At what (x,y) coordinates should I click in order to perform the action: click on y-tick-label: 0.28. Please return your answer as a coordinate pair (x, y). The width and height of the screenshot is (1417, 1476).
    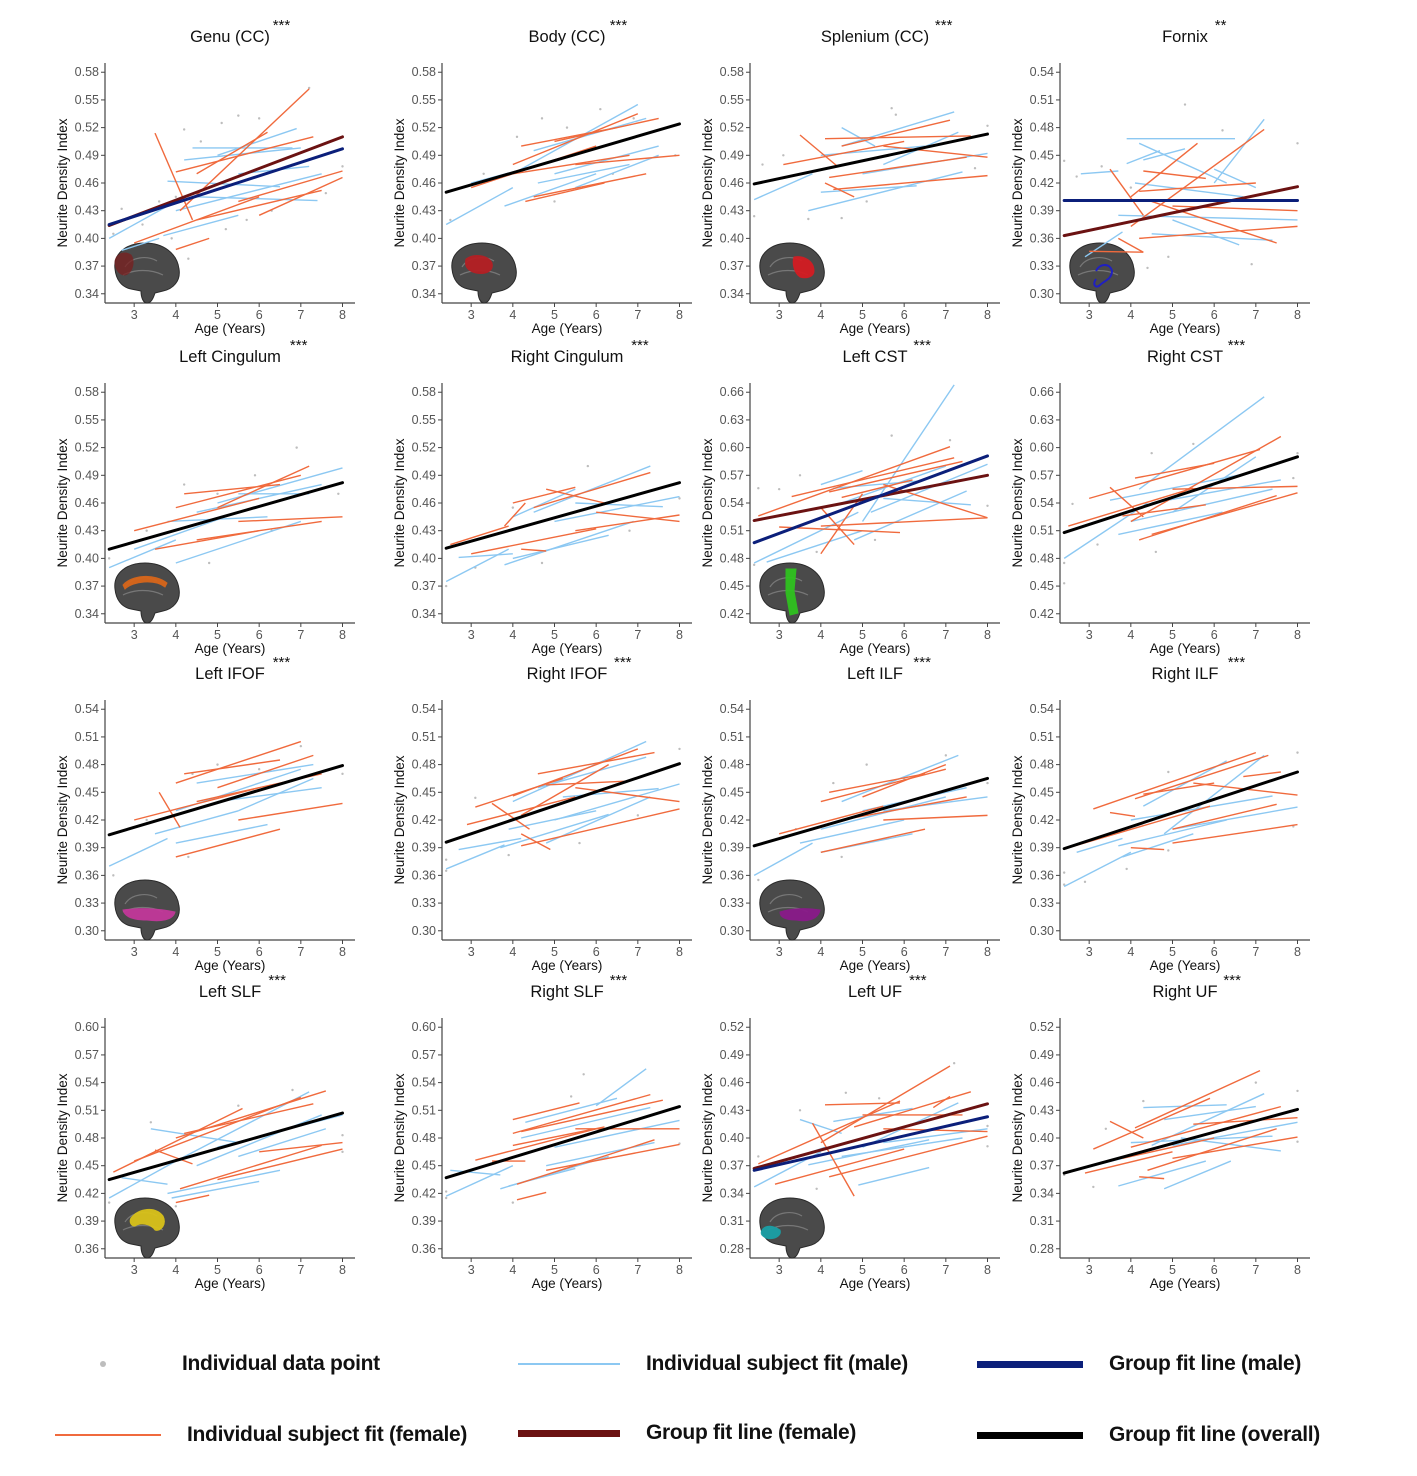
    Looking at the image, I should click on (732, 1249).